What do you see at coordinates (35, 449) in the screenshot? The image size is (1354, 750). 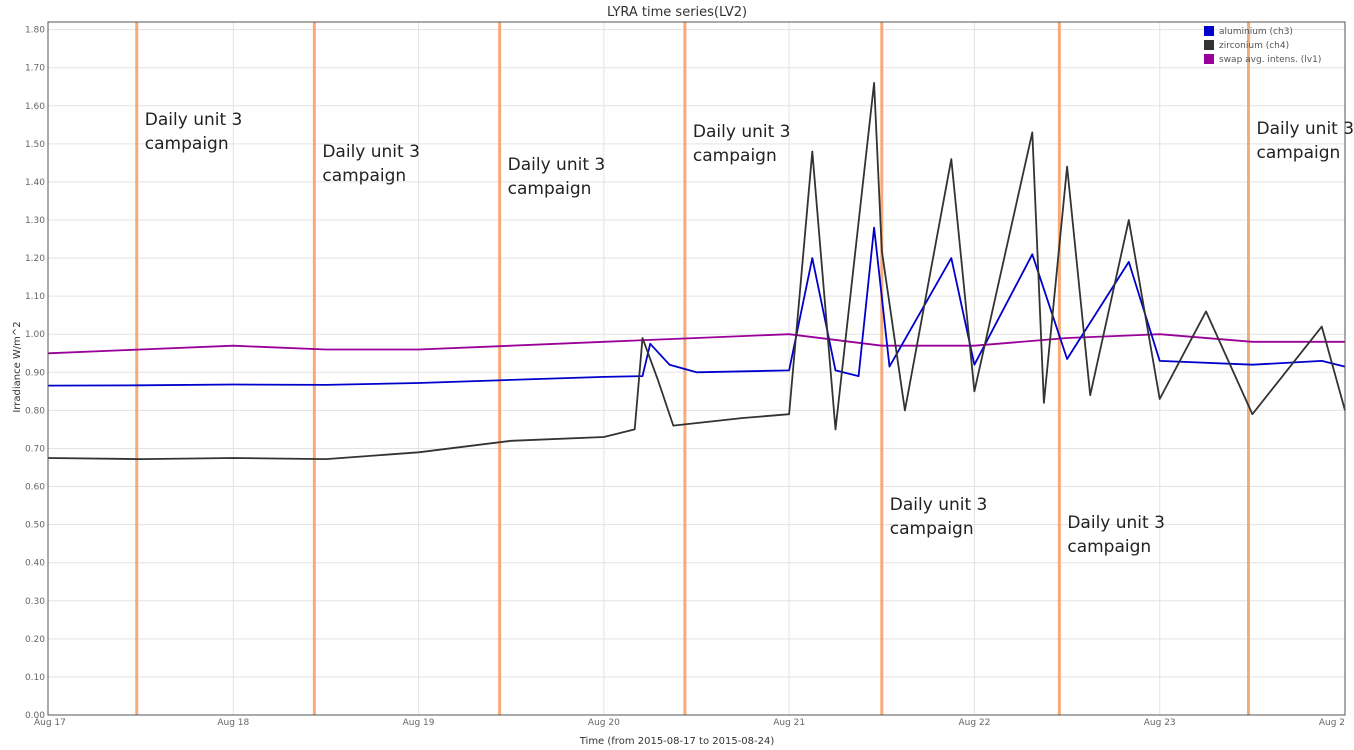 I see `y-tick-label: 0.70` at bounding box center [35, 449].